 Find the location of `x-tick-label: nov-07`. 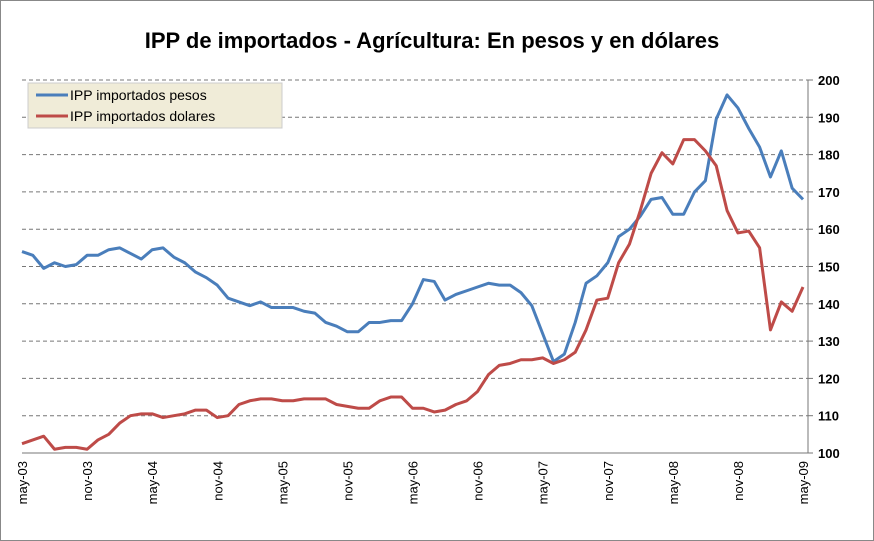

x-tick-label: nov-07 is located at coordinates (608, 481).